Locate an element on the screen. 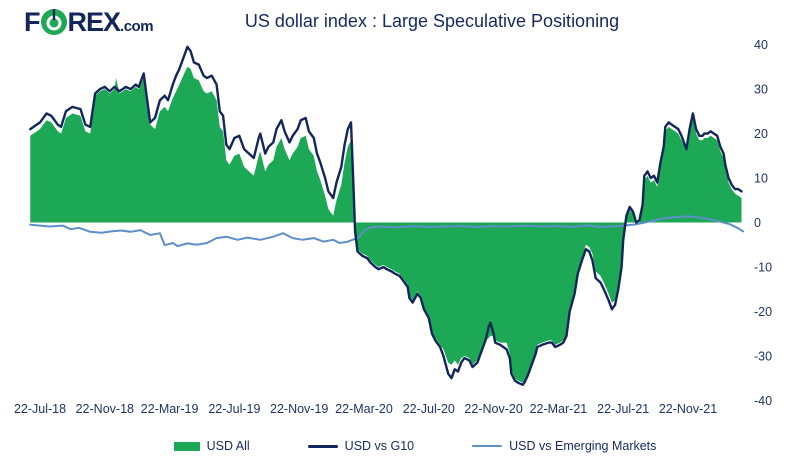 This screenshot has width=800, height=458. x-tick-label: 22-Mar-20 is located at coordinates (364, 409).